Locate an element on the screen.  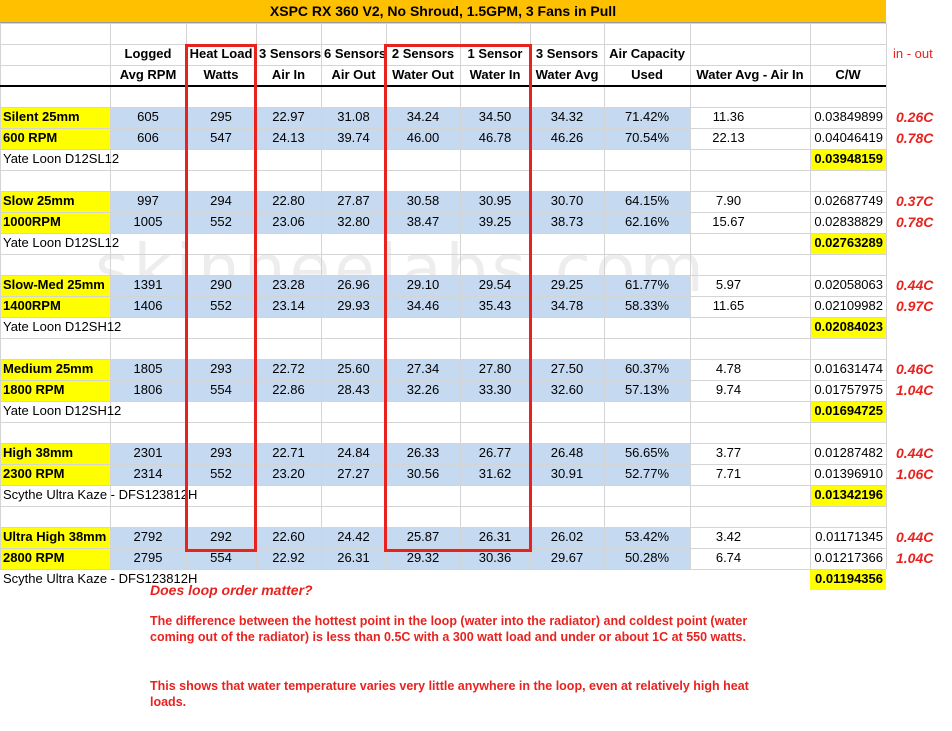
data-cell: 1391 is located at coordinates (148, 284).